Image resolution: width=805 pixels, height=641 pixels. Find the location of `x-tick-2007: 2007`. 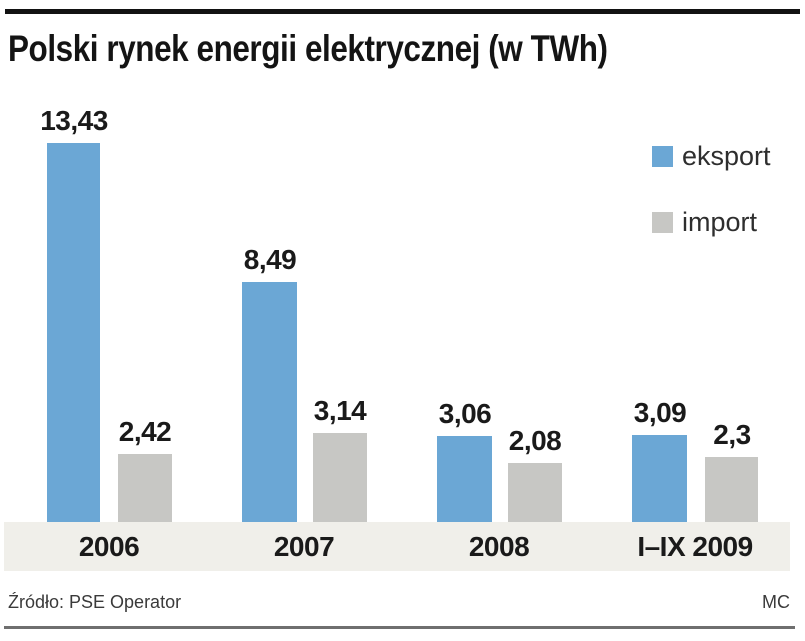

x-tick-2007: 2007 is located at coordinates (304, 546).